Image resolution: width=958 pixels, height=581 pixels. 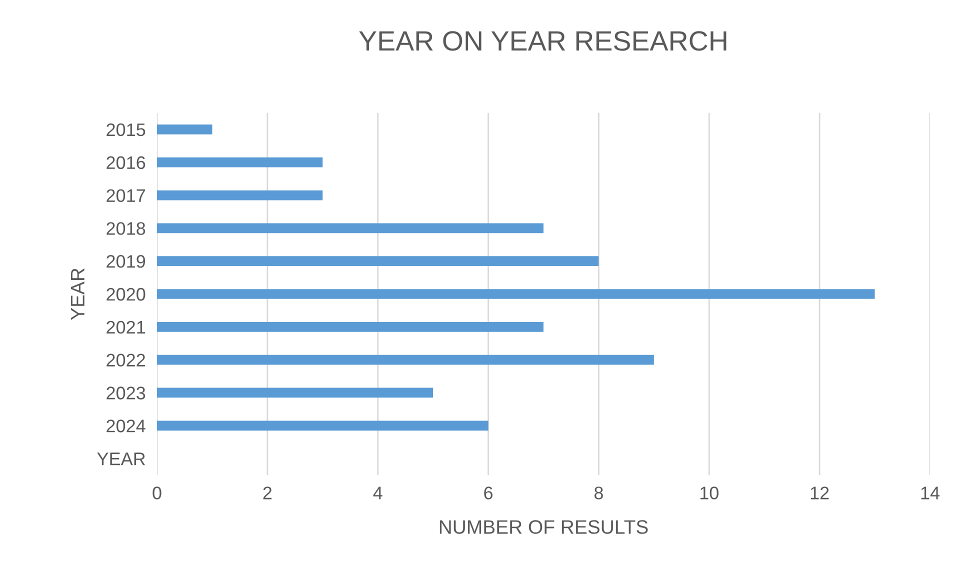 I want to click on y-tick-label: 2022, so click(x=125, y=360).